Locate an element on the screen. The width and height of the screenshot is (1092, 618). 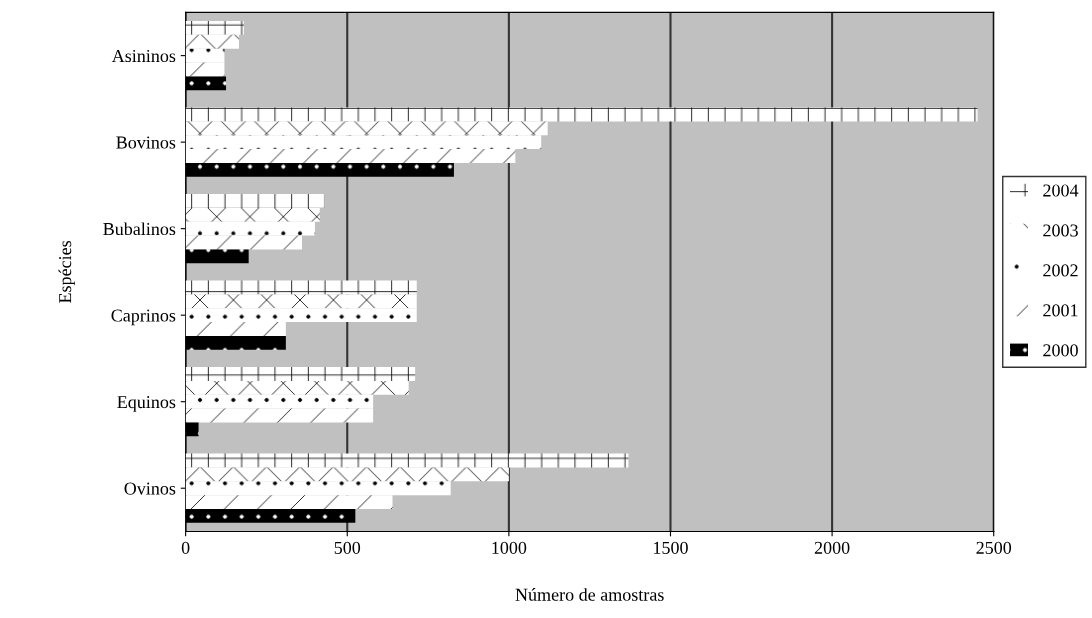
x-axis-title: Número de amostras is located at coordinates (589, 594).